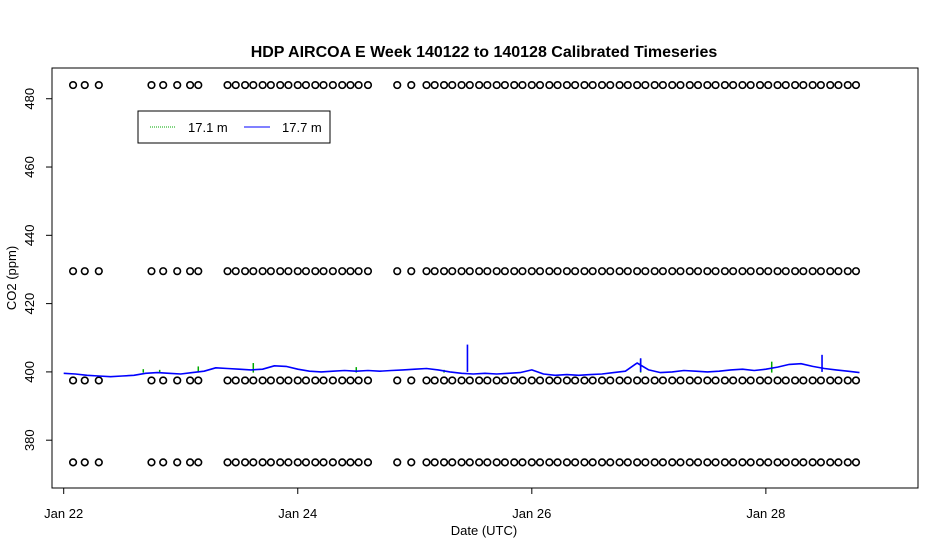 This screenshot has height=540, width=936. I want to click on x-tick-label: Jan 28, so click(765, 513).